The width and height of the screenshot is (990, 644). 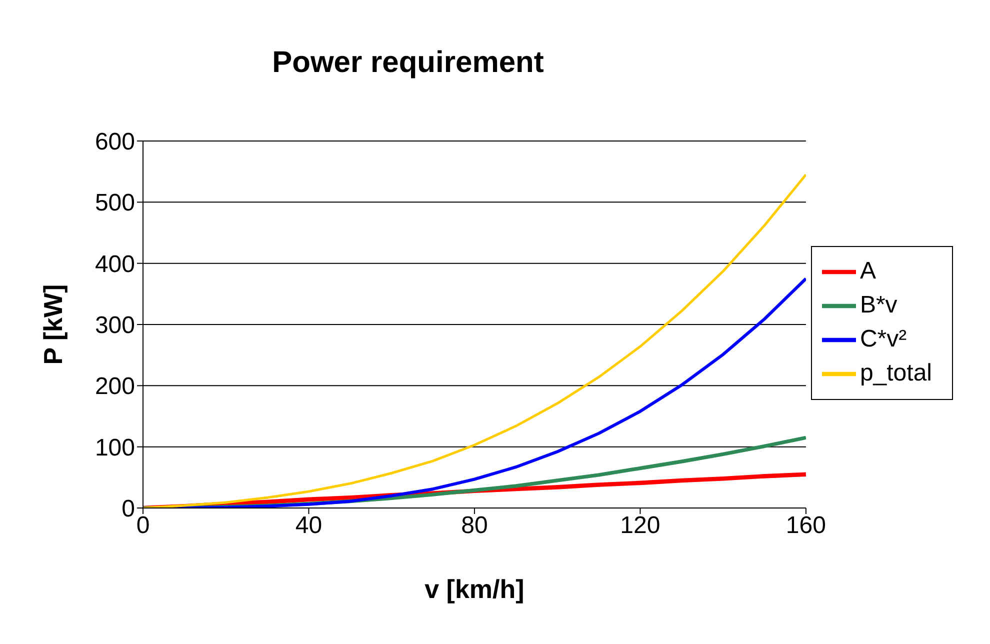 What do you see at coordinates (474, 526) in the screenshot?
I see `x-tick-label: 80` at bounding box center [474, 526].